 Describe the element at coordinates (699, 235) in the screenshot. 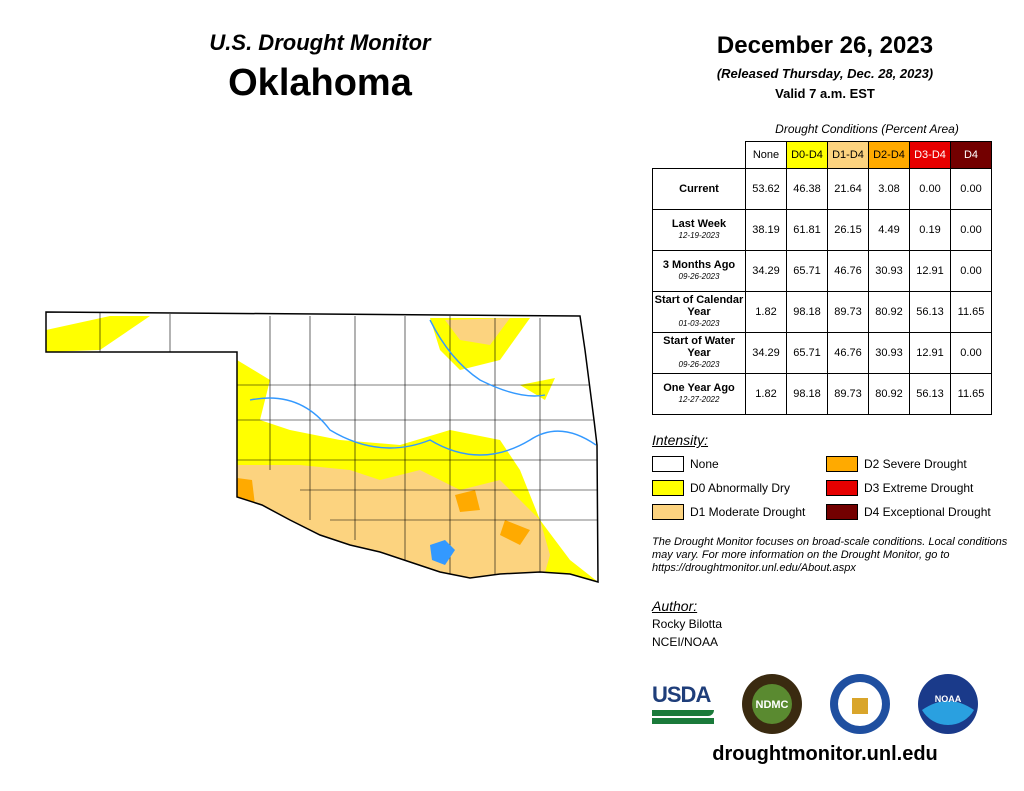

I see `row-date: 12-19-2023` at that location.